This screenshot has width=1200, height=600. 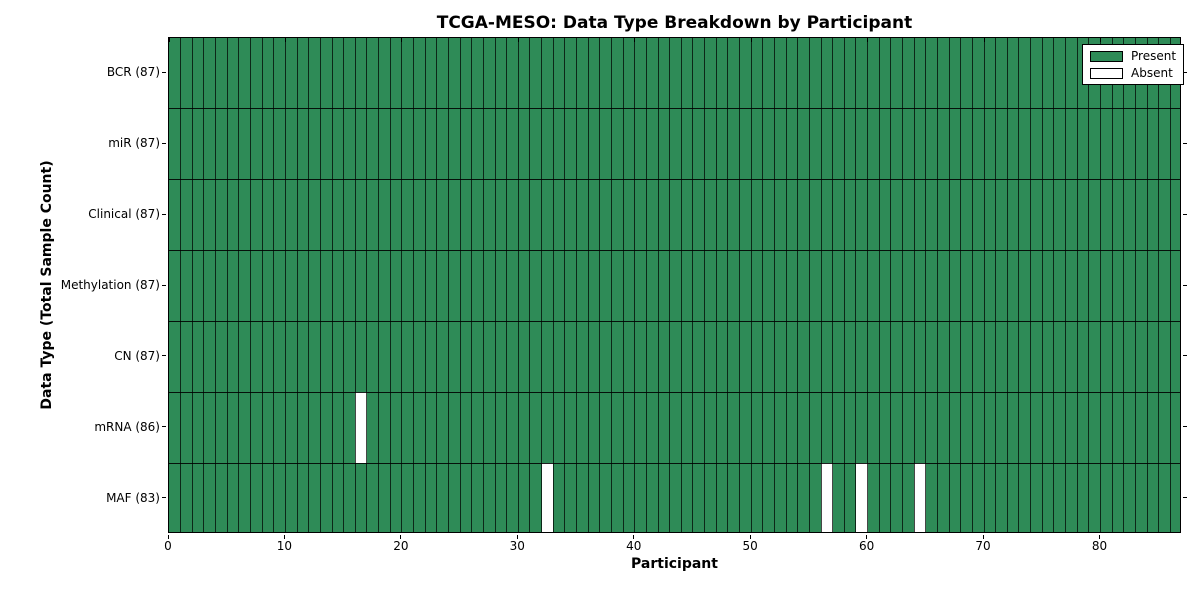 What do you see at coordinates (1099, 546) in the screenshot?
I see `x-tick-label: 80` at bounding box center [1099, 546].